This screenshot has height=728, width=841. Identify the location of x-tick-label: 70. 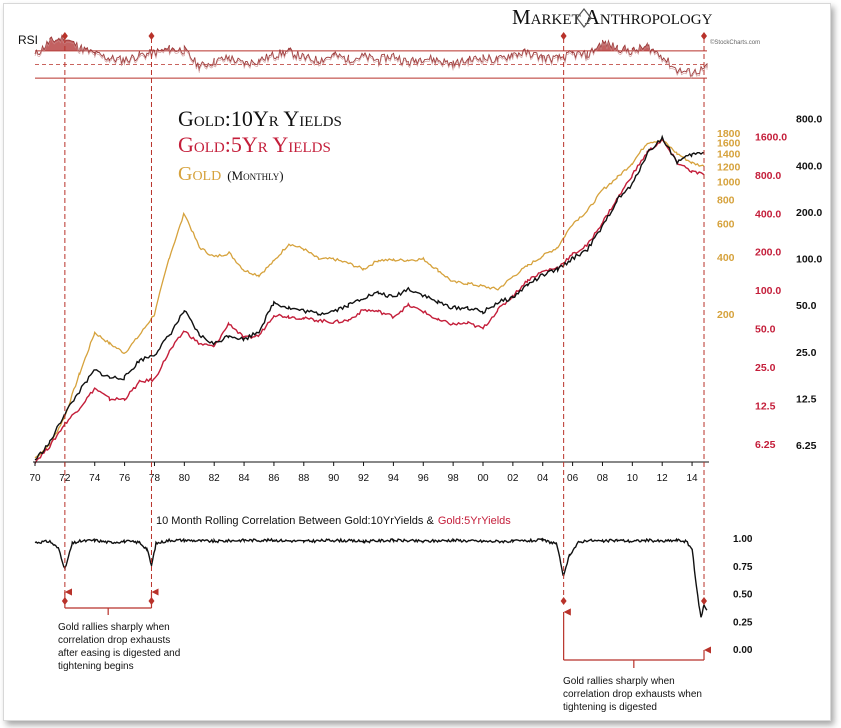
(35, 478).